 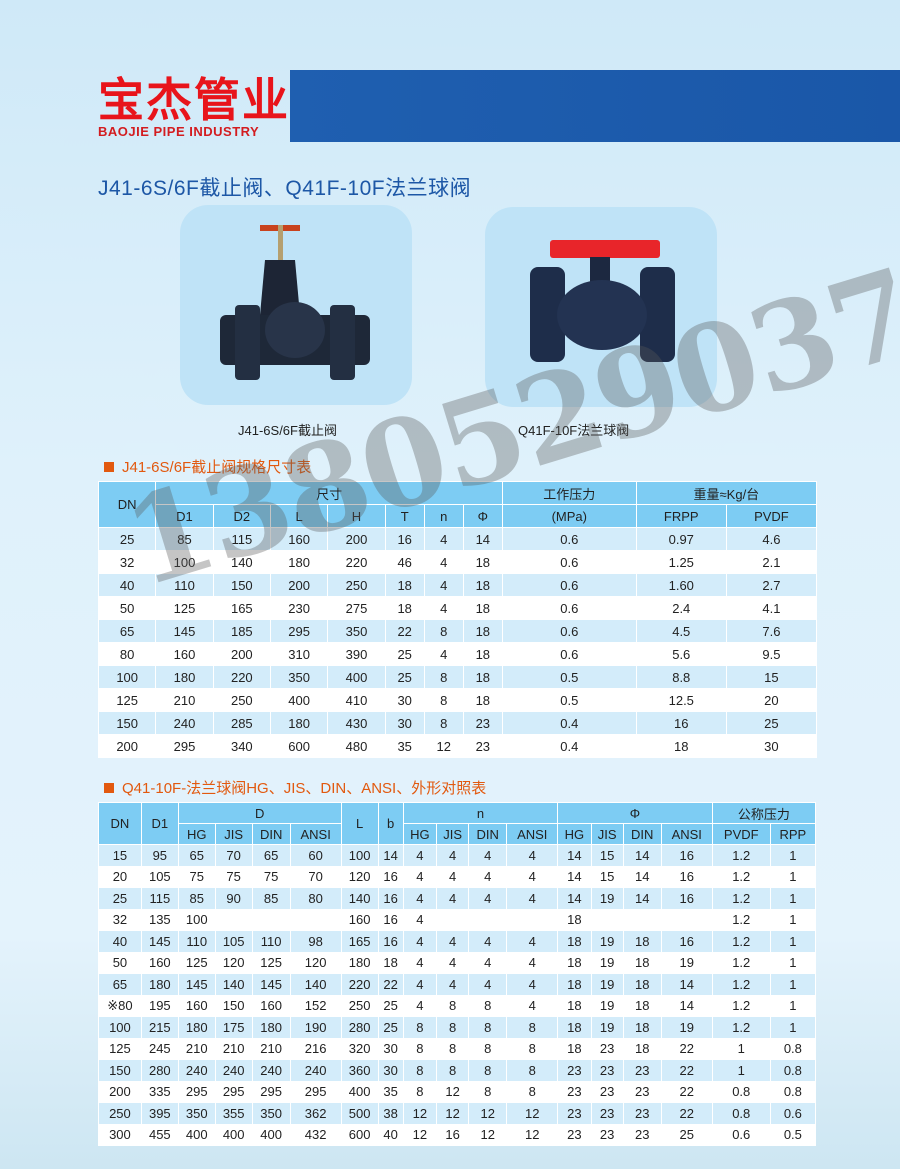 What do you see at coordinates (184, 654) in the screenshot?
I see `table-cell: 160` at bounding box center [184, 654].